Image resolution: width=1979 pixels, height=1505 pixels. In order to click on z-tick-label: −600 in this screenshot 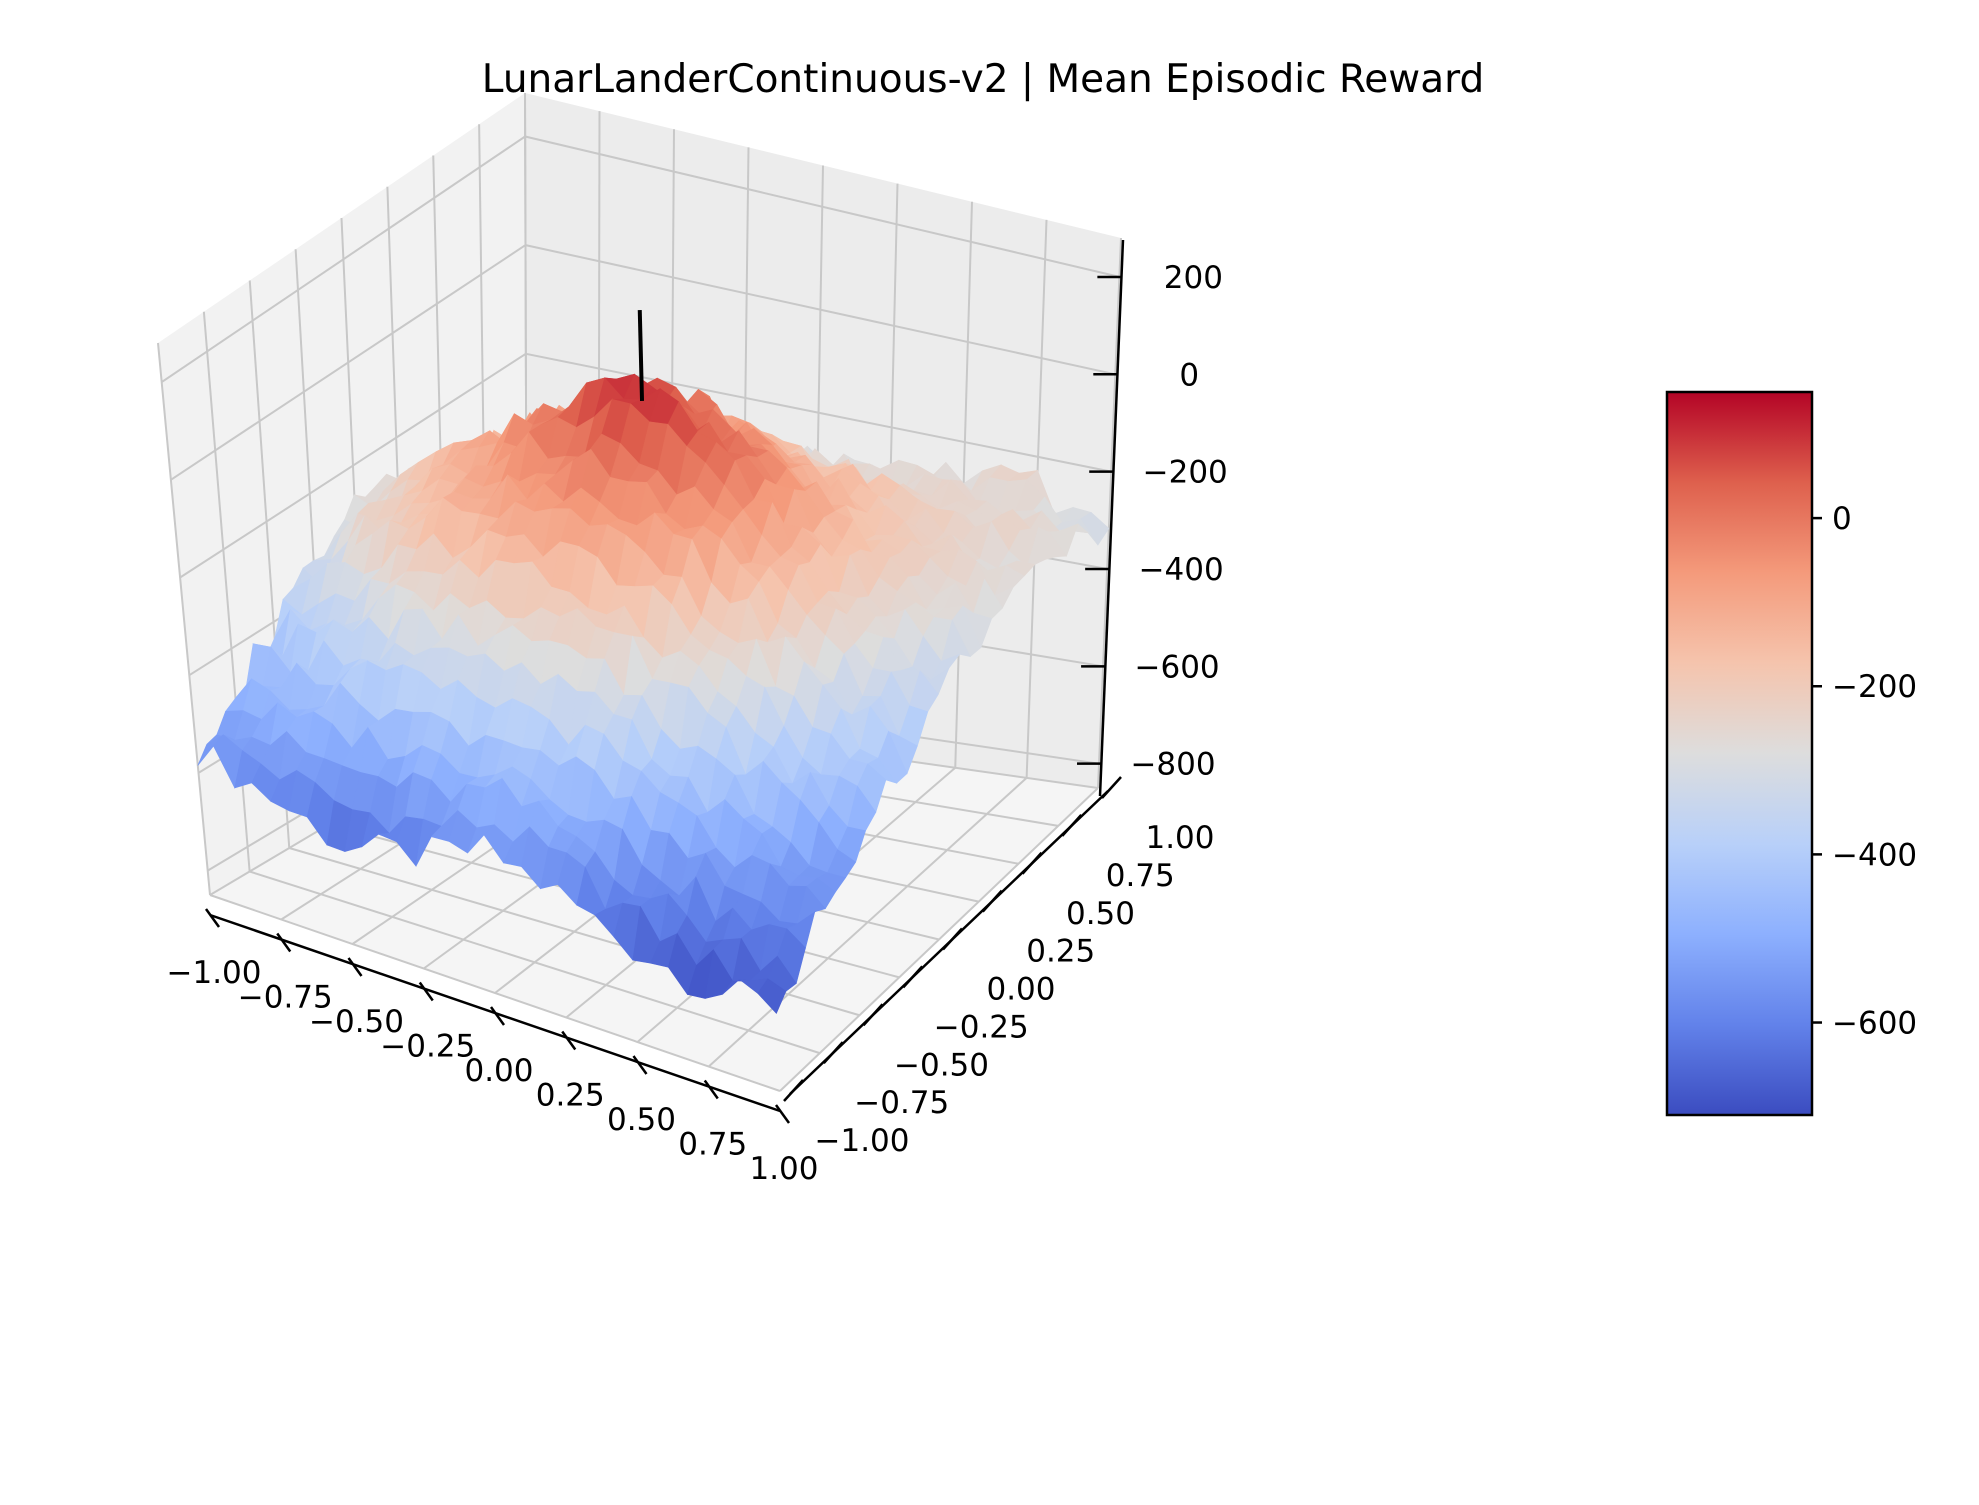, I will do `click(1177, 667)`.